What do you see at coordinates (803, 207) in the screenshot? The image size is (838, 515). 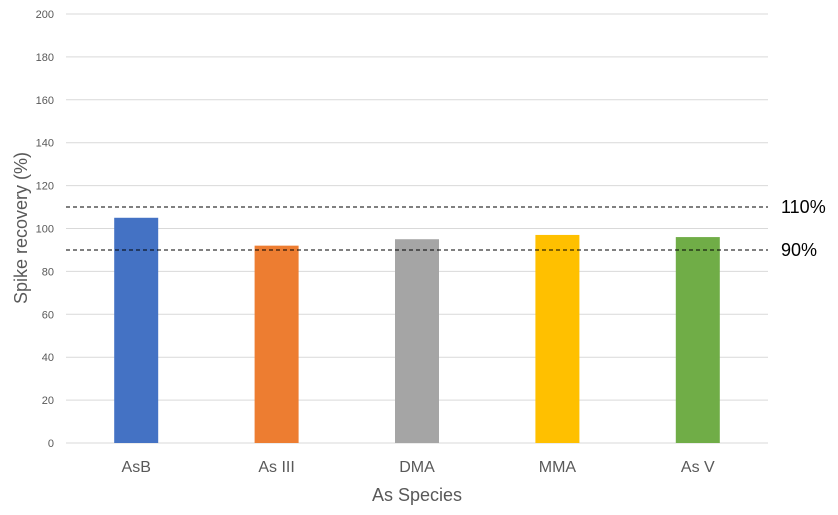 I see `reference-label-110: 110%` at bounding box center [803, 207].